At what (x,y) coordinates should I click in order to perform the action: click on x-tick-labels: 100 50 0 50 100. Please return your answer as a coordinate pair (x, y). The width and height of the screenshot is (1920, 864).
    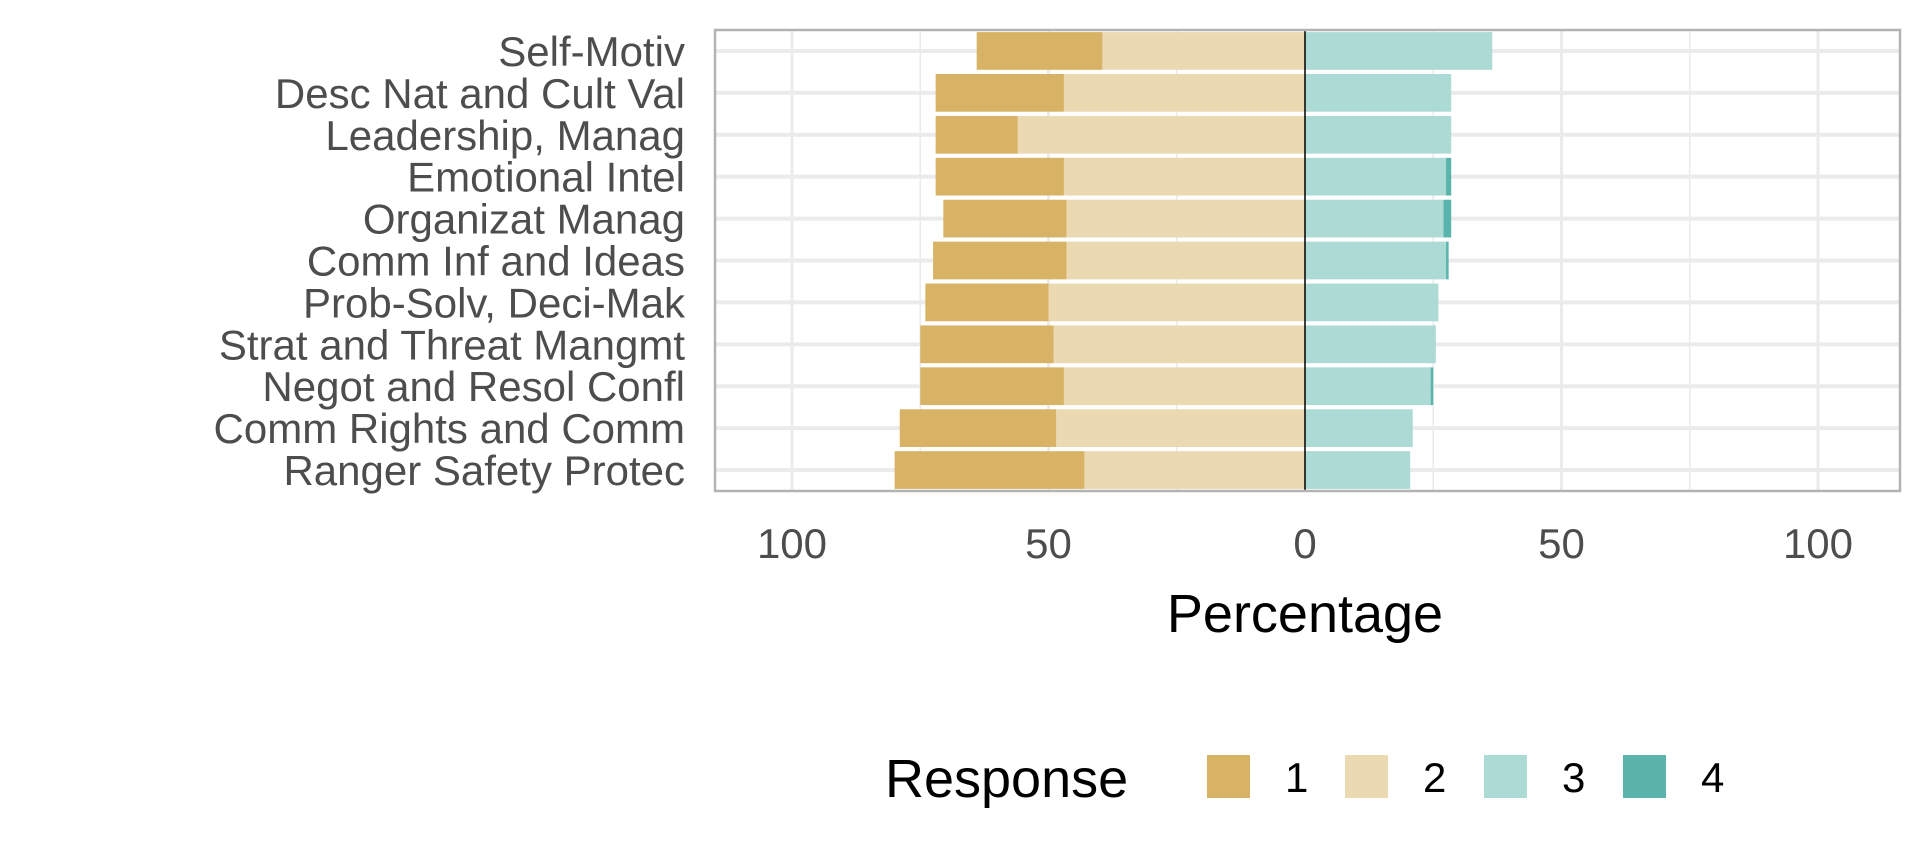
    Looking at the image, I should click on (1305, 543).